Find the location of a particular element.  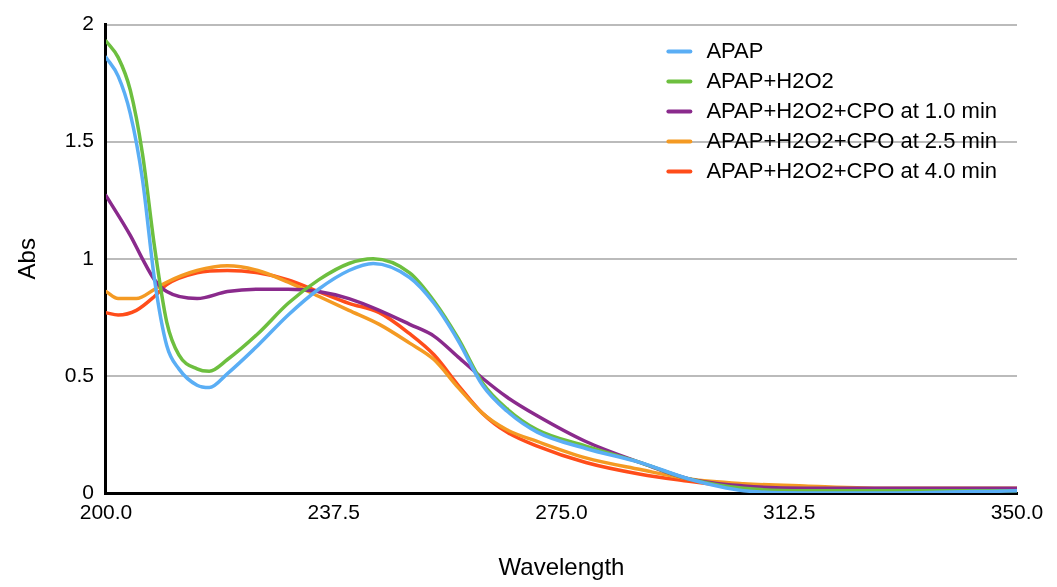

x-tick-label: 275.0 is located at coordinates (561, 512).